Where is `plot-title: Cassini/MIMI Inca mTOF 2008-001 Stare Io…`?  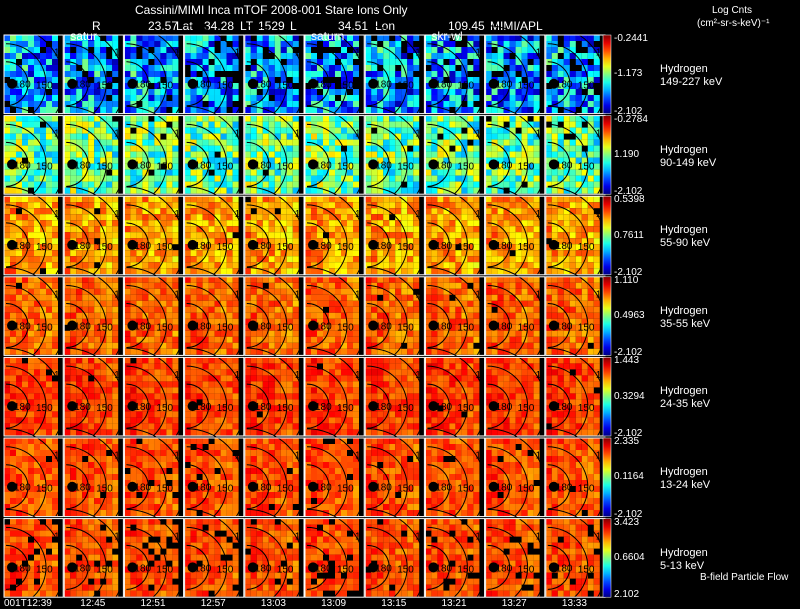
plot-title: Cassini/MIMI Inca mTOF 2008-001 Stare Io… is located at coordinates (271, 10).